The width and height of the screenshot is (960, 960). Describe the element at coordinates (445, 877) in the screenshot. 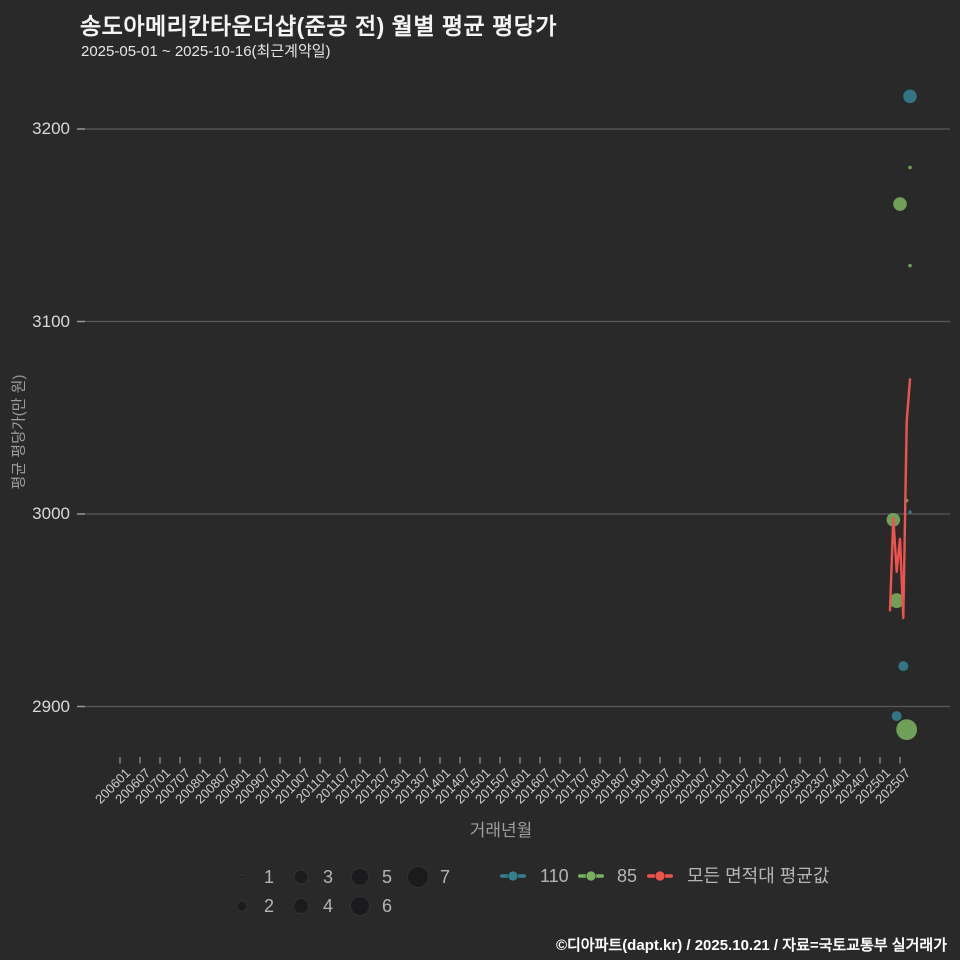

I see `legend-size-label: 7` at that location.